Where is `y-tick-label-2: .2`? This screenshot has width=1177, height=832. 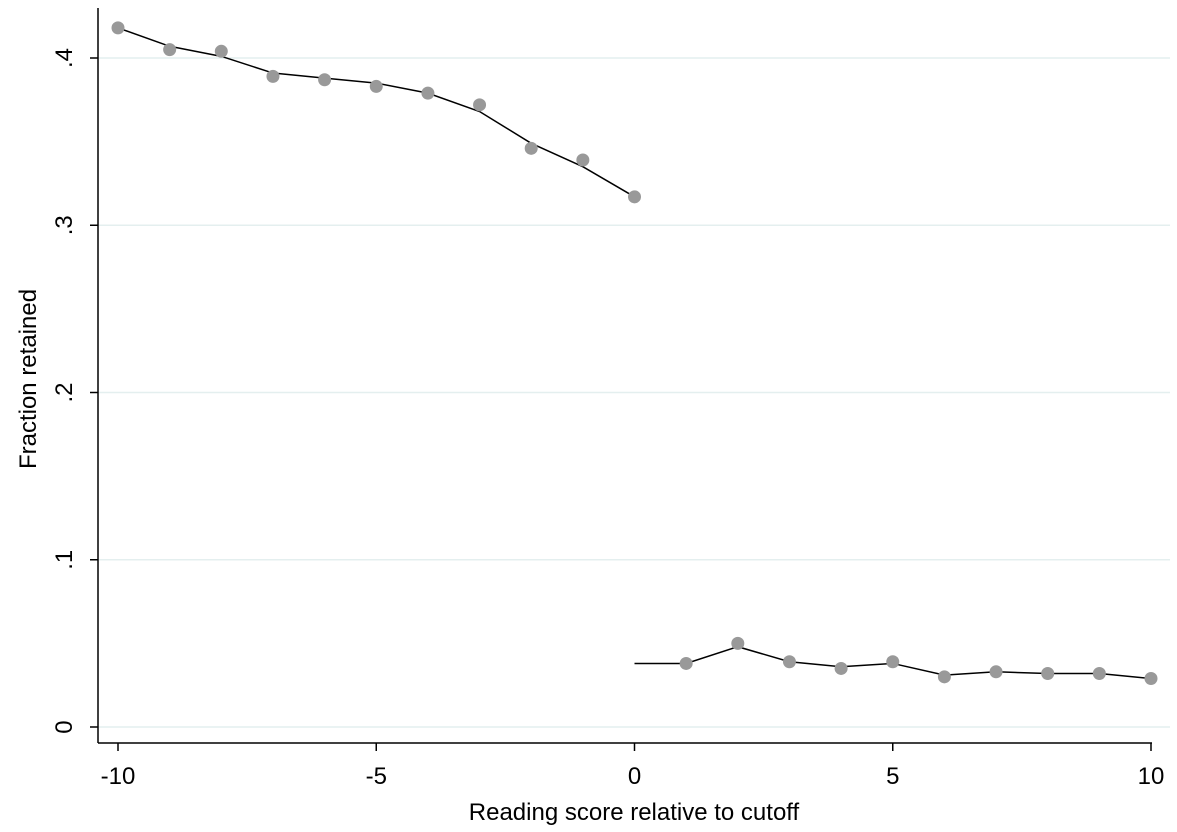 y-tick-label-2: .2 is located at coordinates (64, 392).